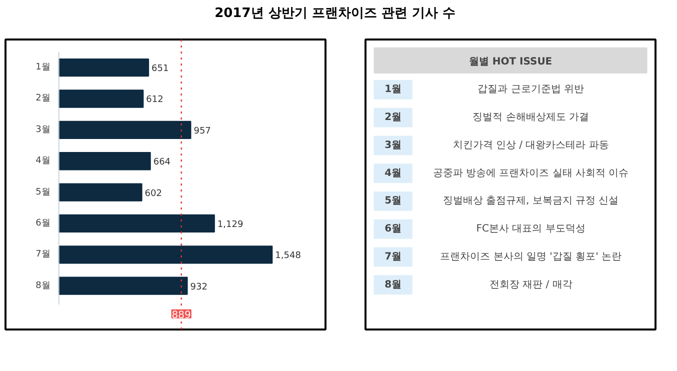 The image size is (677, 371). Describe the element at coordinates (43, 99) in the screenshot. I see `y-tick-label: 2월` at that location.